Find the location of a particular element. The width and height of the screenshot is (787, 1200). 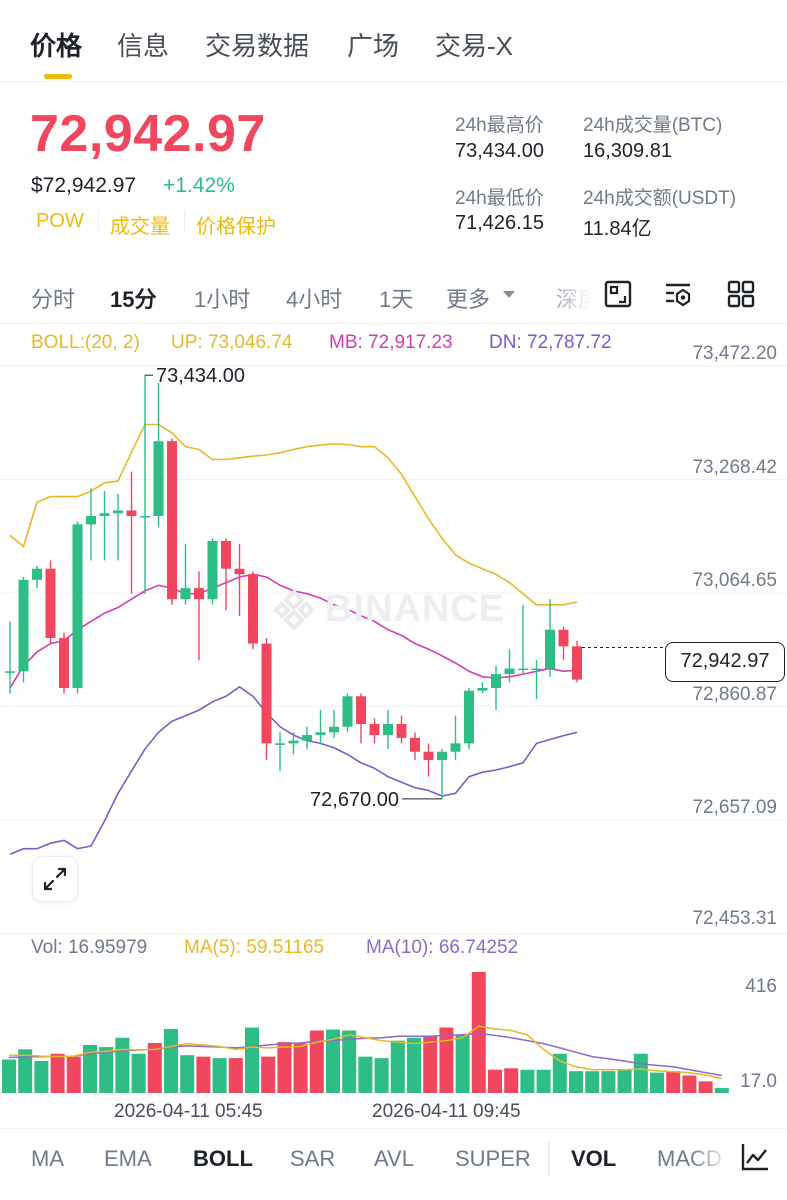

price-axis-label: 73,268.42 is located at coordinates (734, 467).